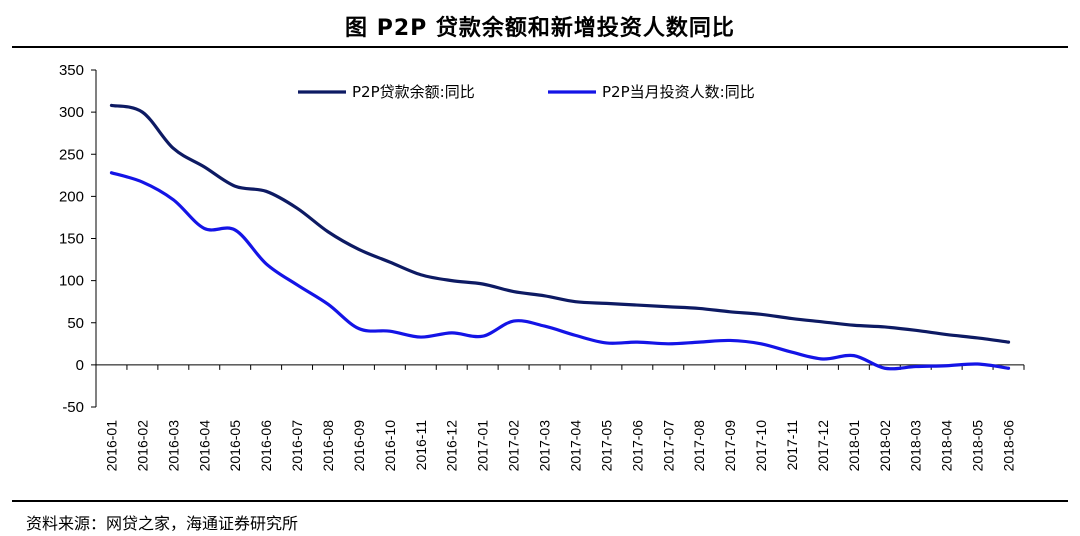 This screenshot has height=536, width=1080. What do you see at coordinates (526, 92) in the screenshot?
I see `legend: P2P贷款余额:同比 P2P当月投资人数:同比` at bounding box center [526, 92].